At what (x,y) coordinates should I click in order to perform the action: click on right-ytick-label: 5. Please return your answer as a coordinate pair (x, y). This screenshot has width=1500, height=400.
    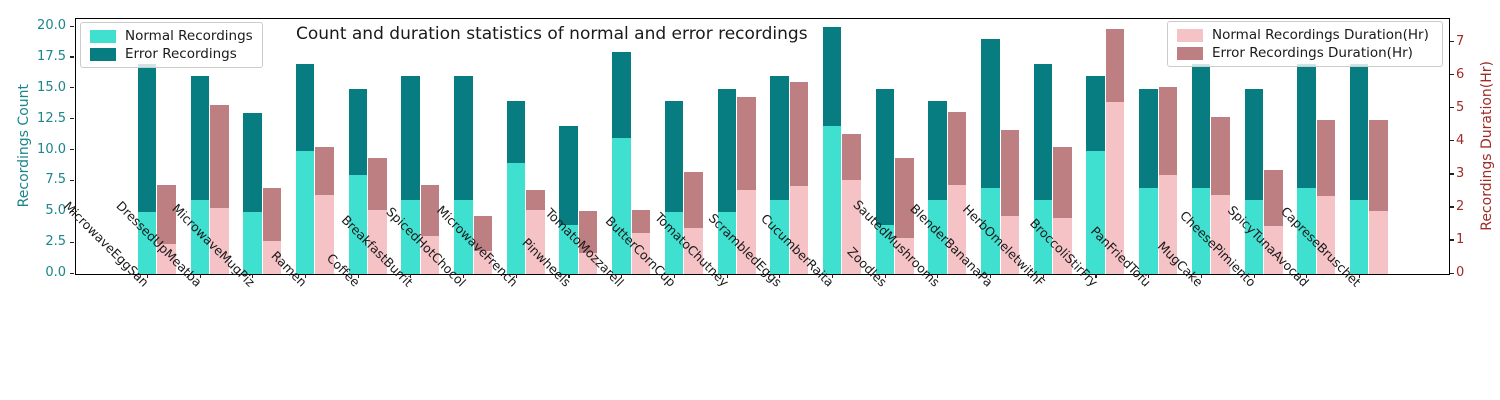
    Looking at the image, I should click on (1460, 107).